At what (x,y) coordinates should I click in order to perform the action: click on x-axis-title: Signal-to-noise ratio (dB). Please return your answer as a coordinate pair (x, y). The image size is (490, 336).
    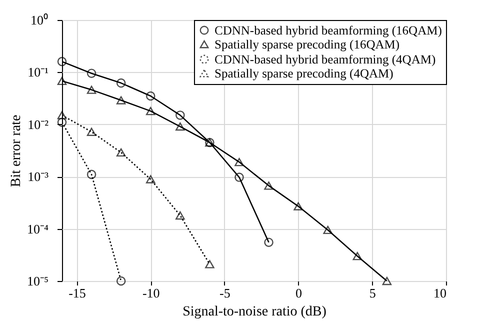
    Looking at the image, I should click on (254, 312).